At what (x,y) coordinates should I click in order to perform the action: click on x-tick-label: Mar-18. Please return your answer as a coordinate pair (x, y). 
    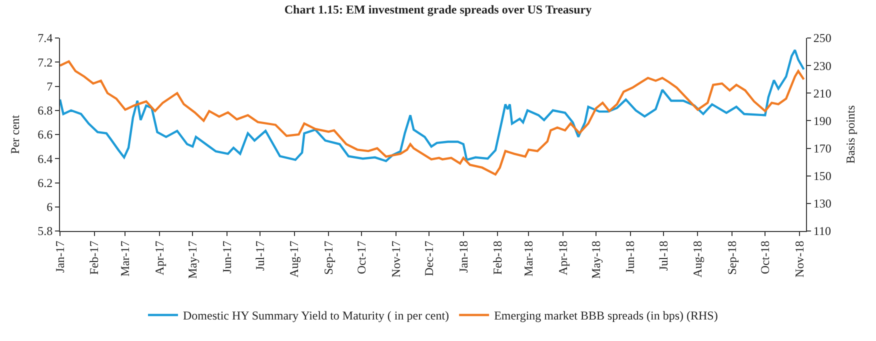
    Looking at the image, I should click on (529, 258).